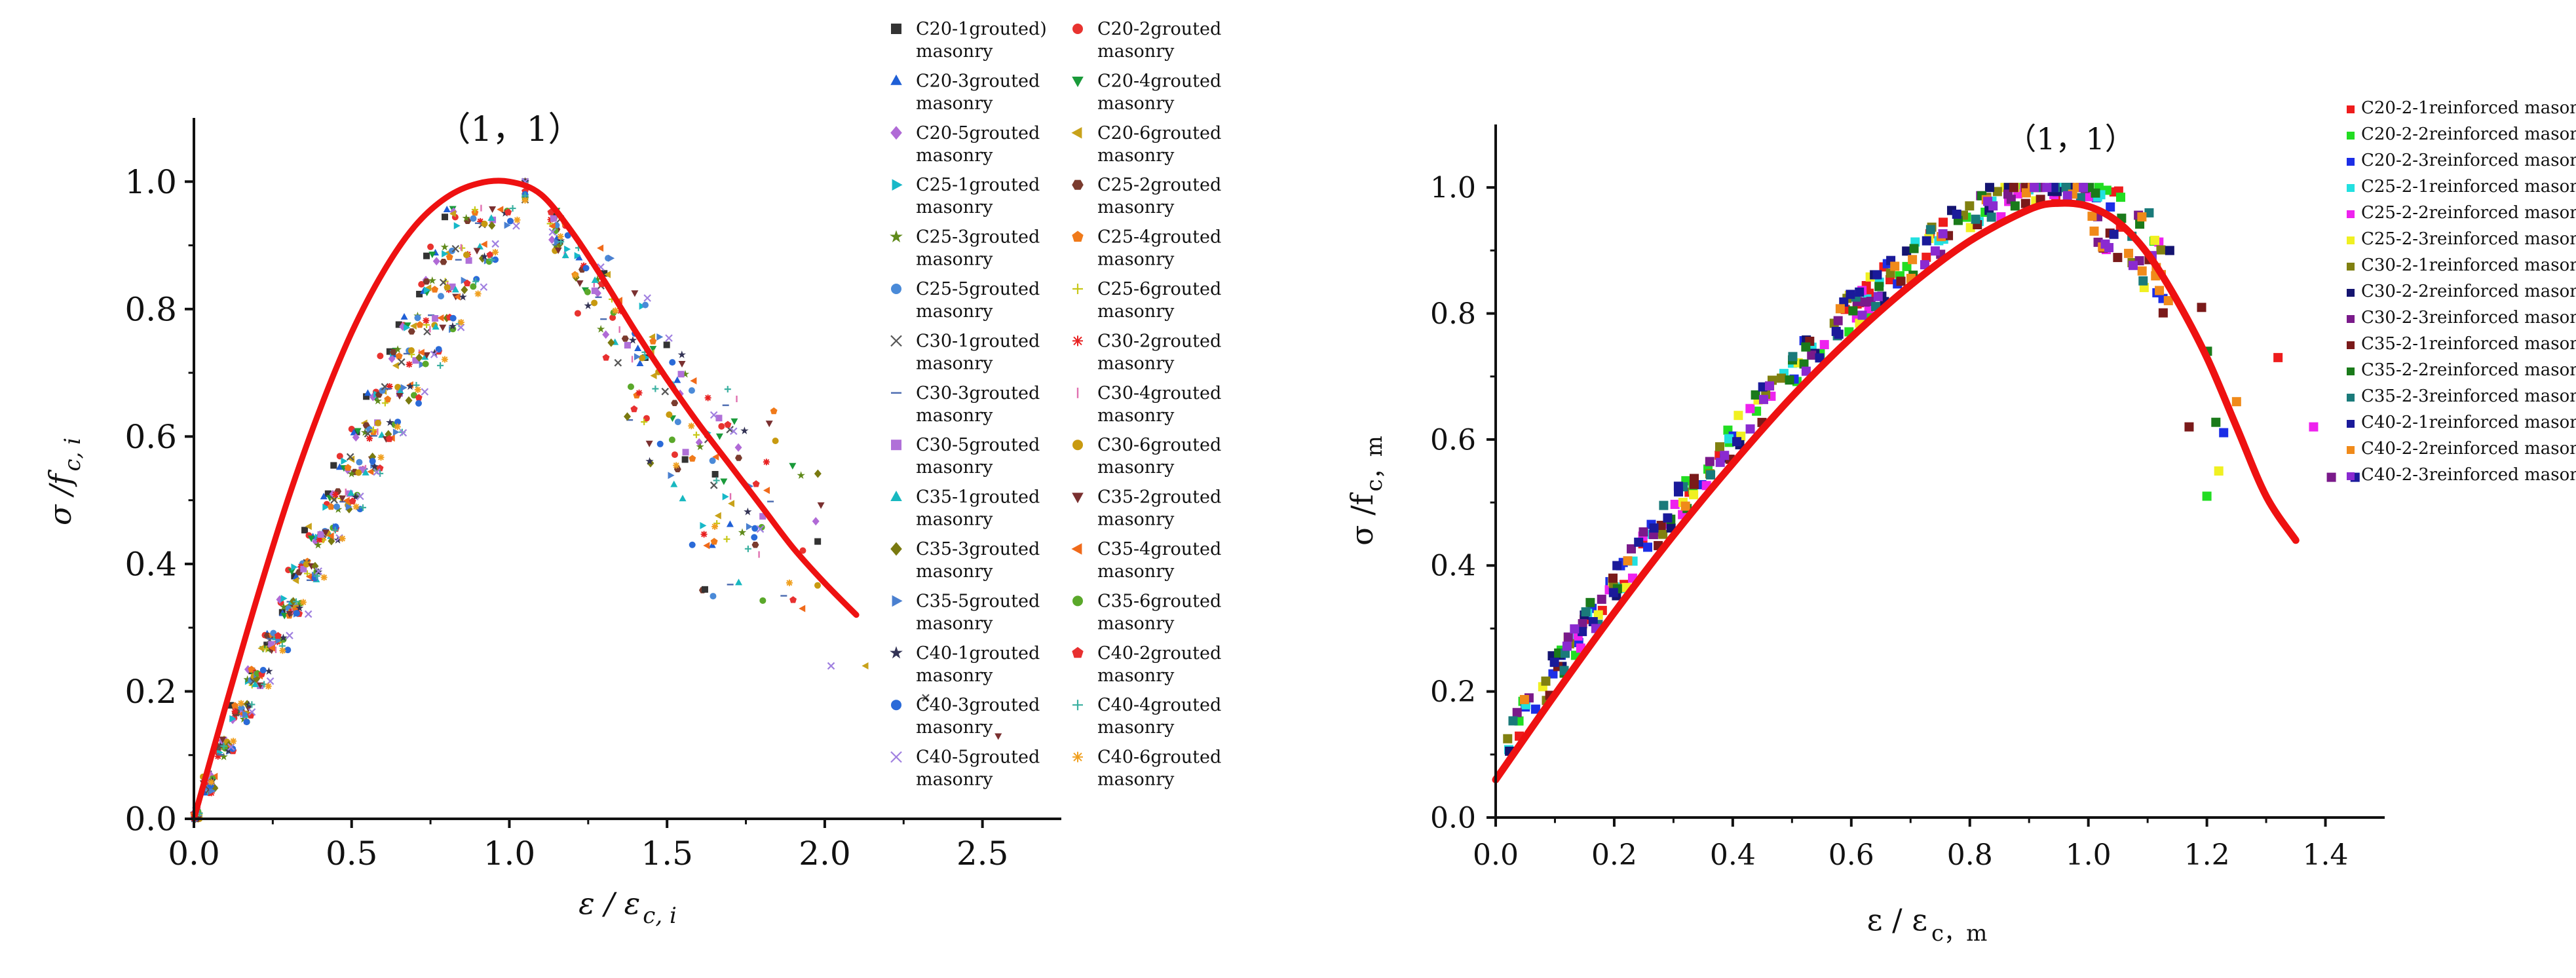 The image size is (2576, 978). I want to click on legend-label: C25-3grouted, so click(978, 237).